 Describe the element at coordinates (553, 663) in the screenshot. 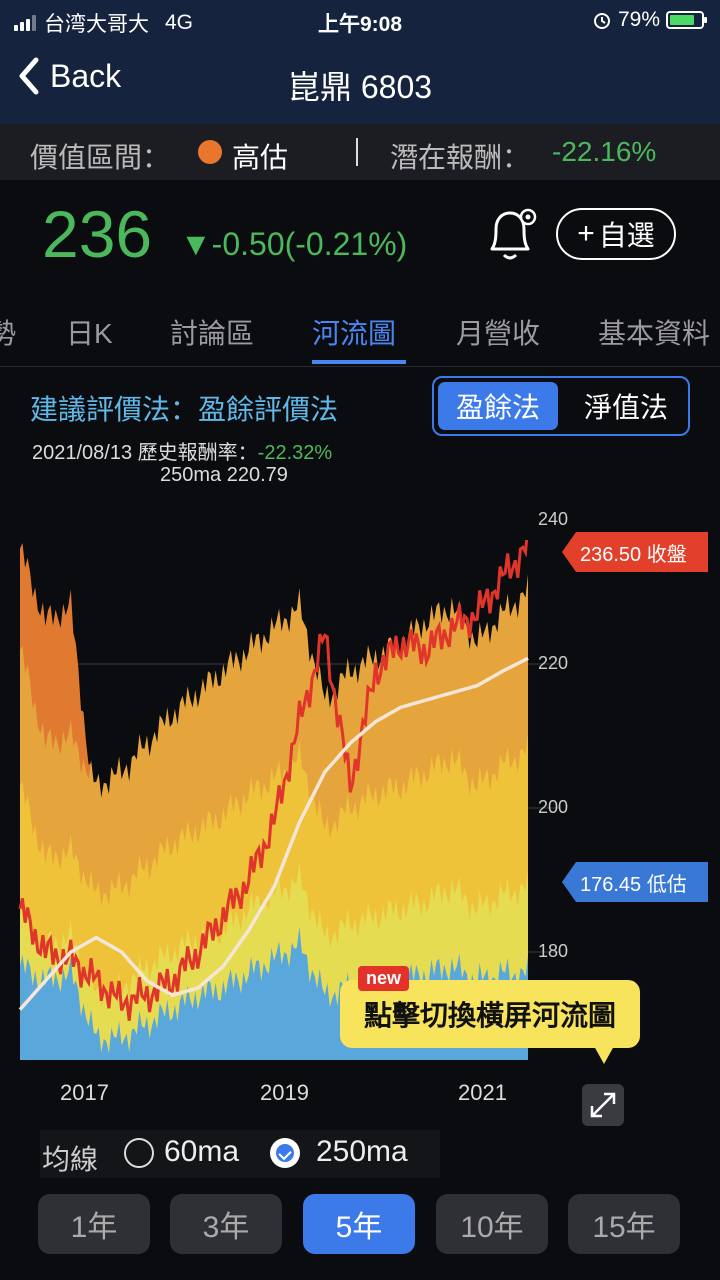

I see `y-tick-label: 220` at that location.